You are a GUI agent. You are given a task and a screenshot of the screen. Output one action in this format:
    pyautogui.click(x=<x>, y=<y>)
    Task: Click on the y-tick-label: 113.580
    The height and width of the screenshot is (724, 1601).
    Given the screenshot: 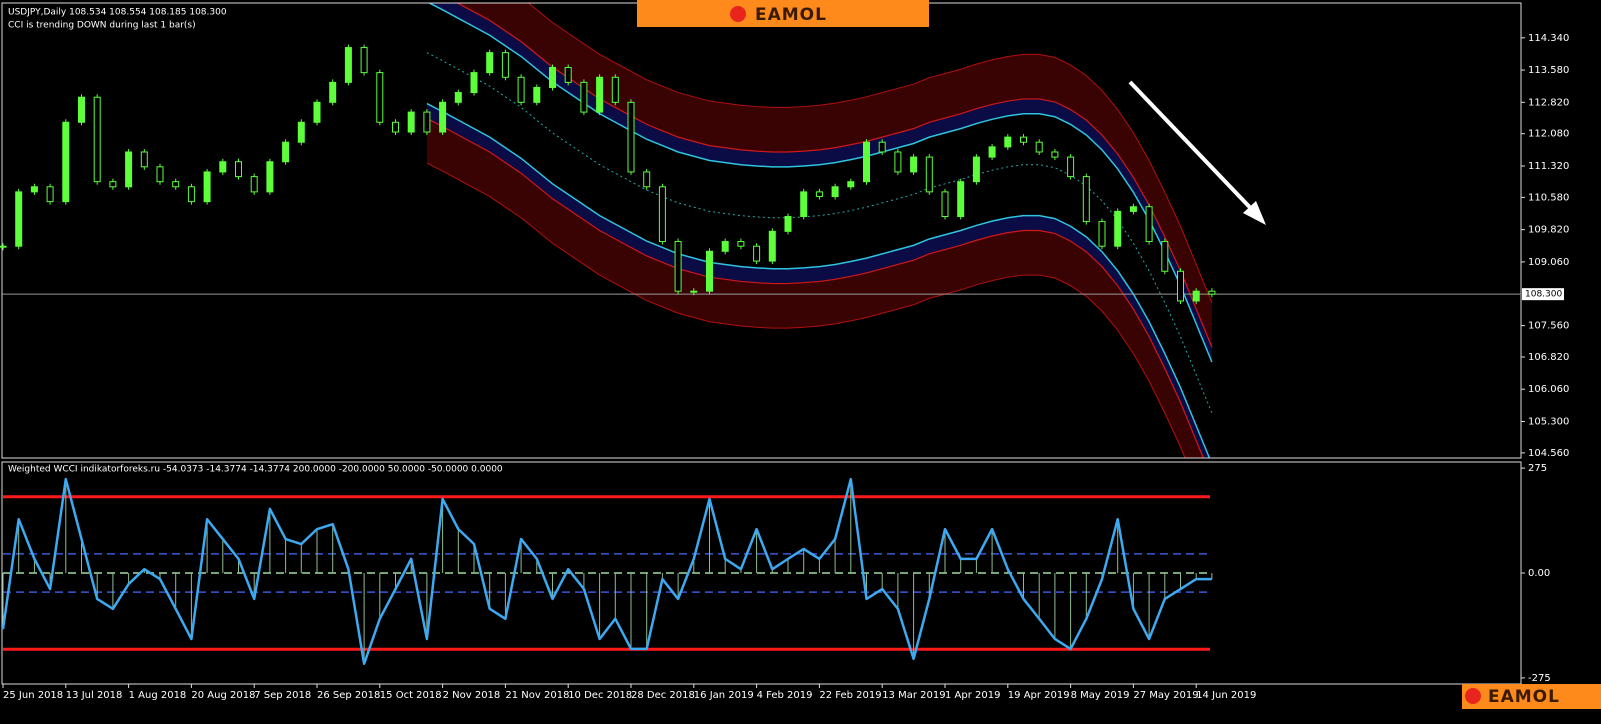 What is the action you would take?
    pyautogui.click(x=1548, y=70)
    